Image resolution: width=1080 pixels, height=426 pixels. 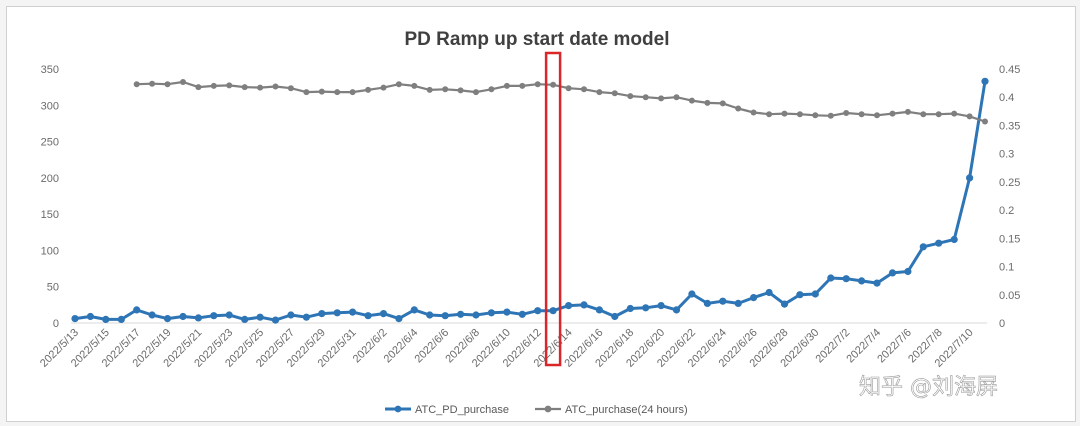 I want to click on legend-label: ATC_purchase(24 hours), so click(x=626, y=410).